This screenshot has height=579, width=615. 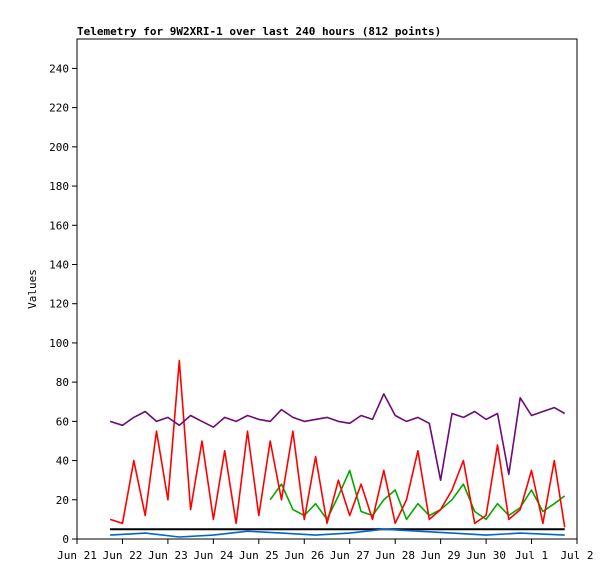 I want to click on x-tick-label: Jun 23, so click(x=168, y=555).